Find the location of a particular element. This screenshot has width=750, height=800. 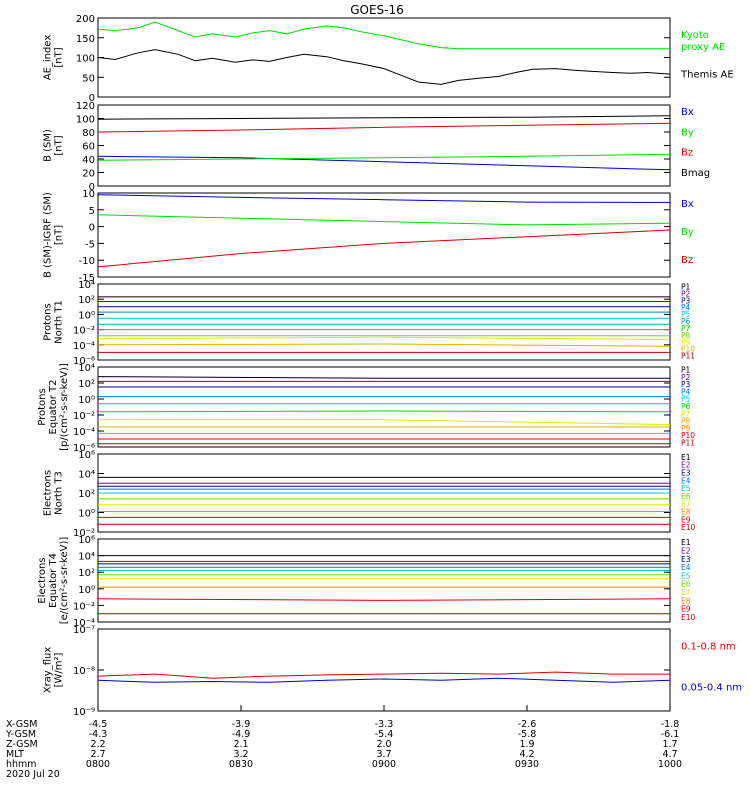

y-axis-title: ElectronsNorth T3 is located at coordinates (54, 493).